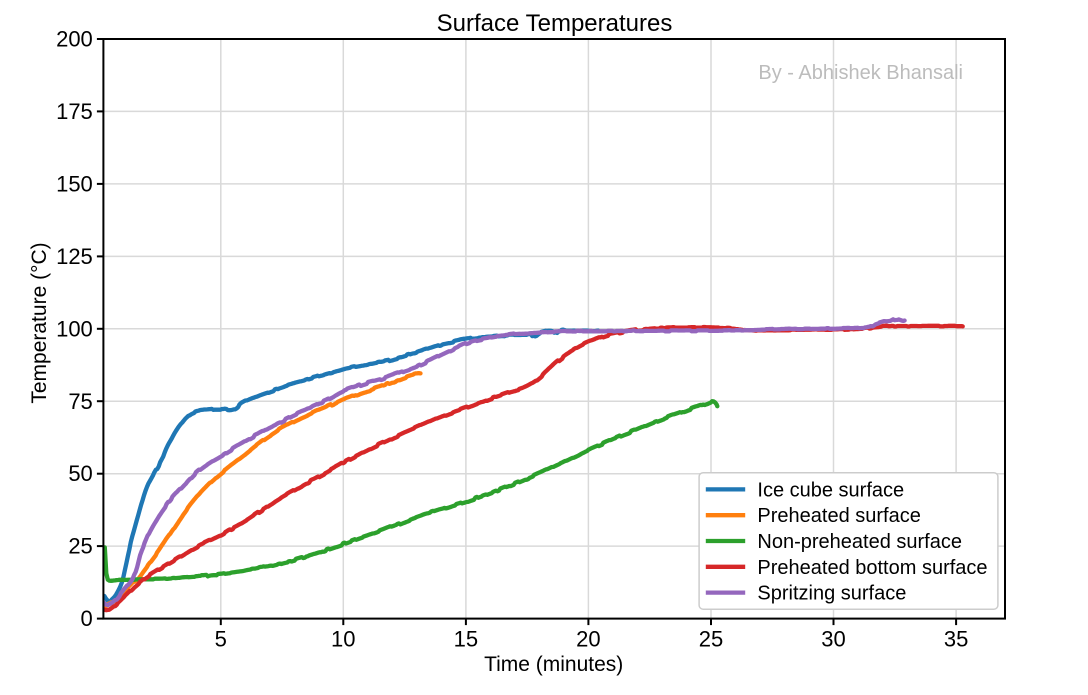 The image size is (1088, 695). Describe the element at coordinates (588, 639) in the screenshot. I see `svg-text: 20` at that location.